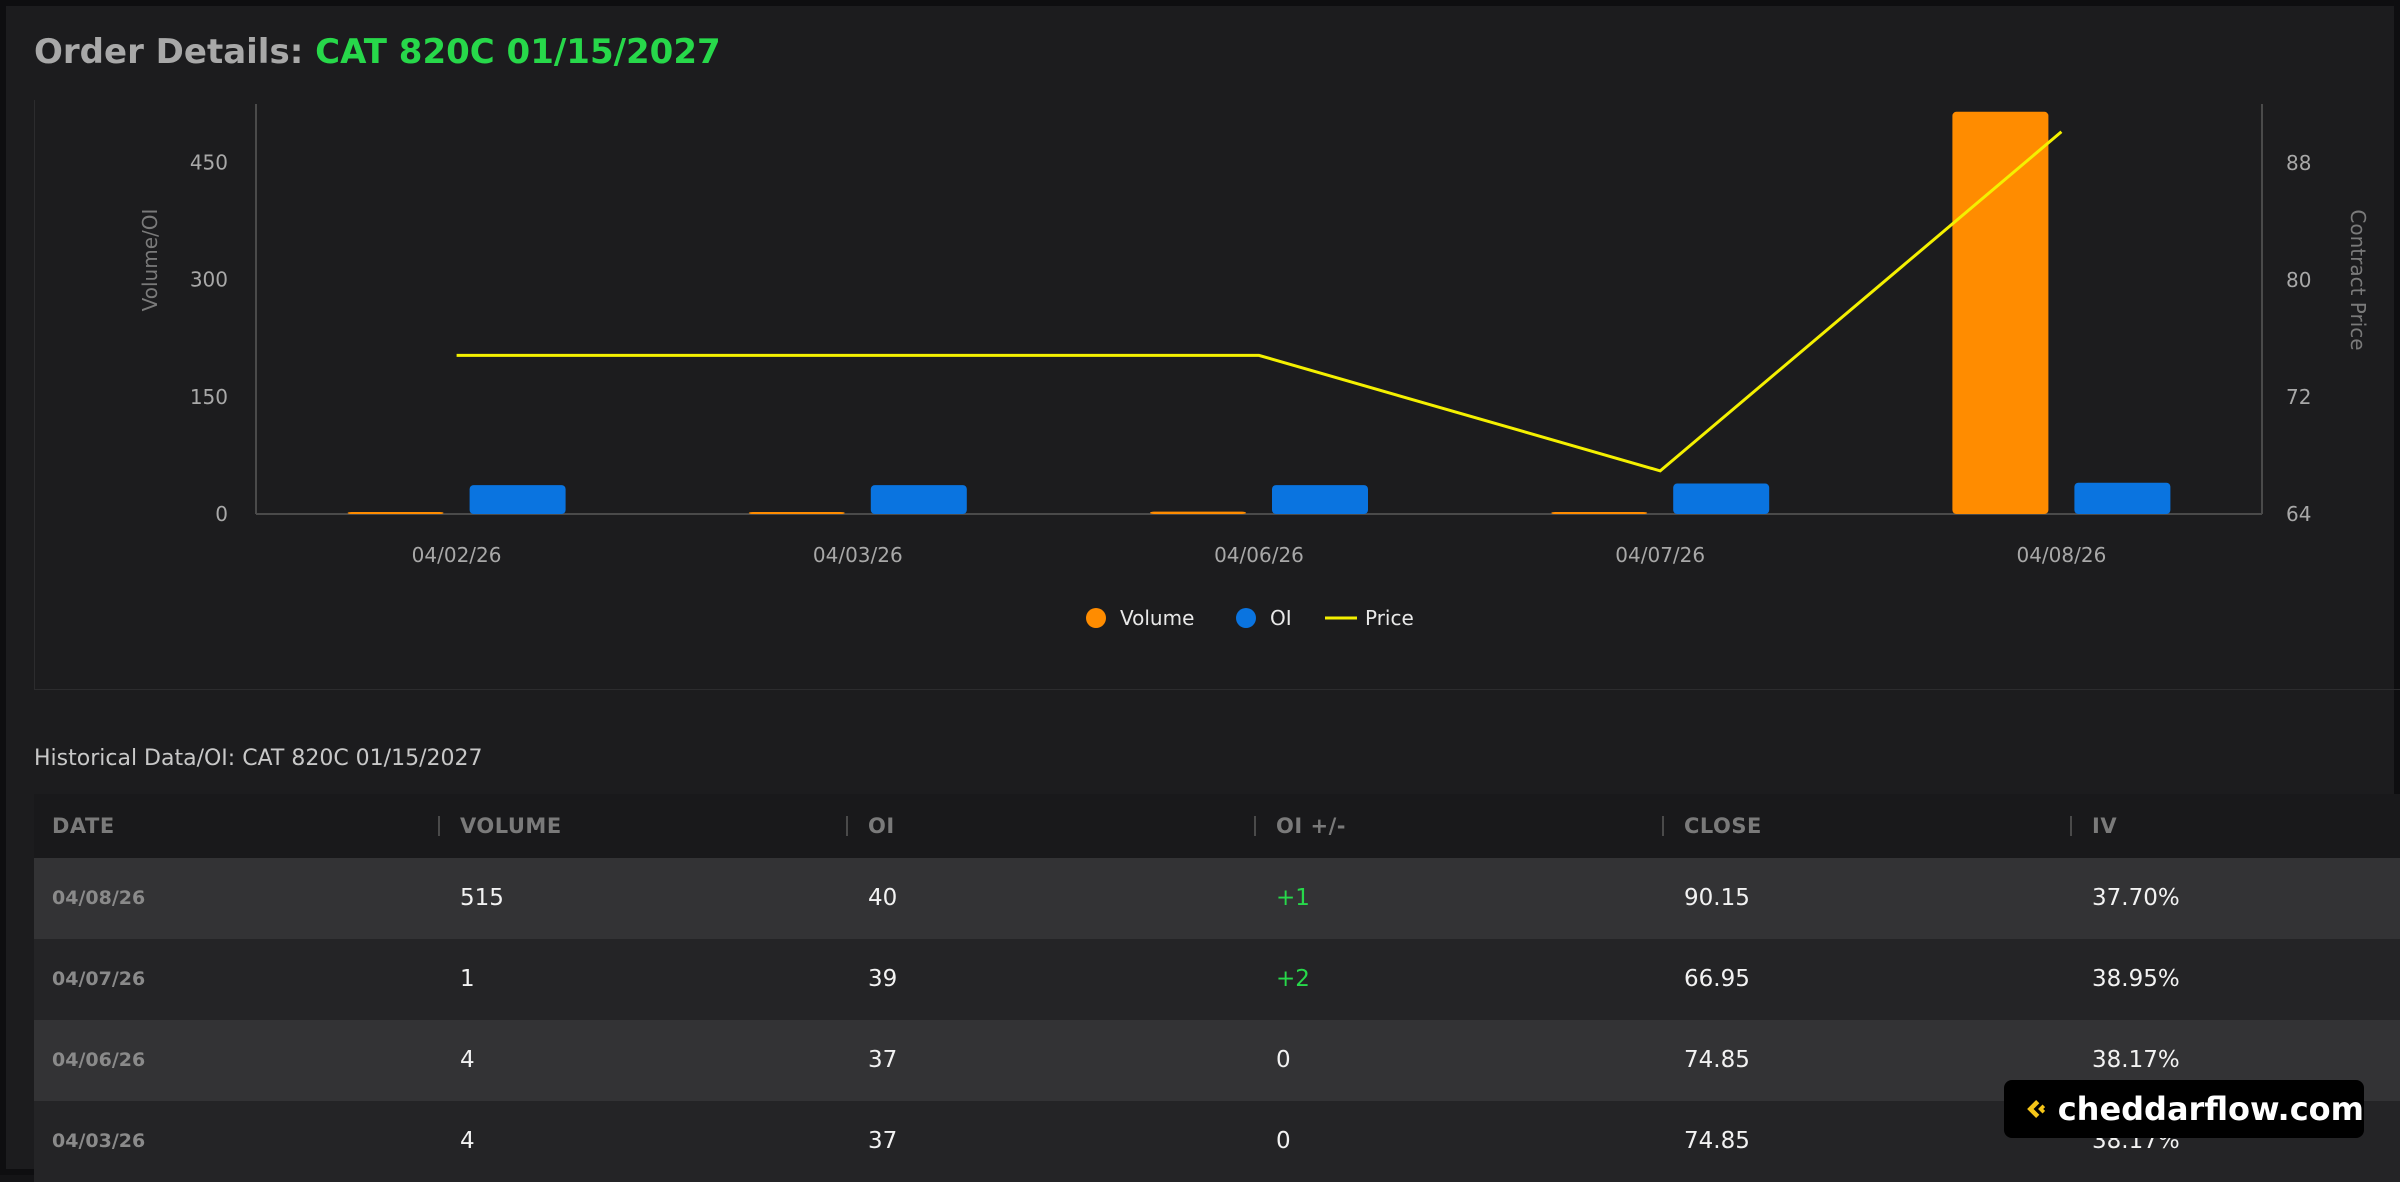 The width and height of the screenshot is (2400, 1182). I want to click on column-header-oi: OI, so click(881, 826).